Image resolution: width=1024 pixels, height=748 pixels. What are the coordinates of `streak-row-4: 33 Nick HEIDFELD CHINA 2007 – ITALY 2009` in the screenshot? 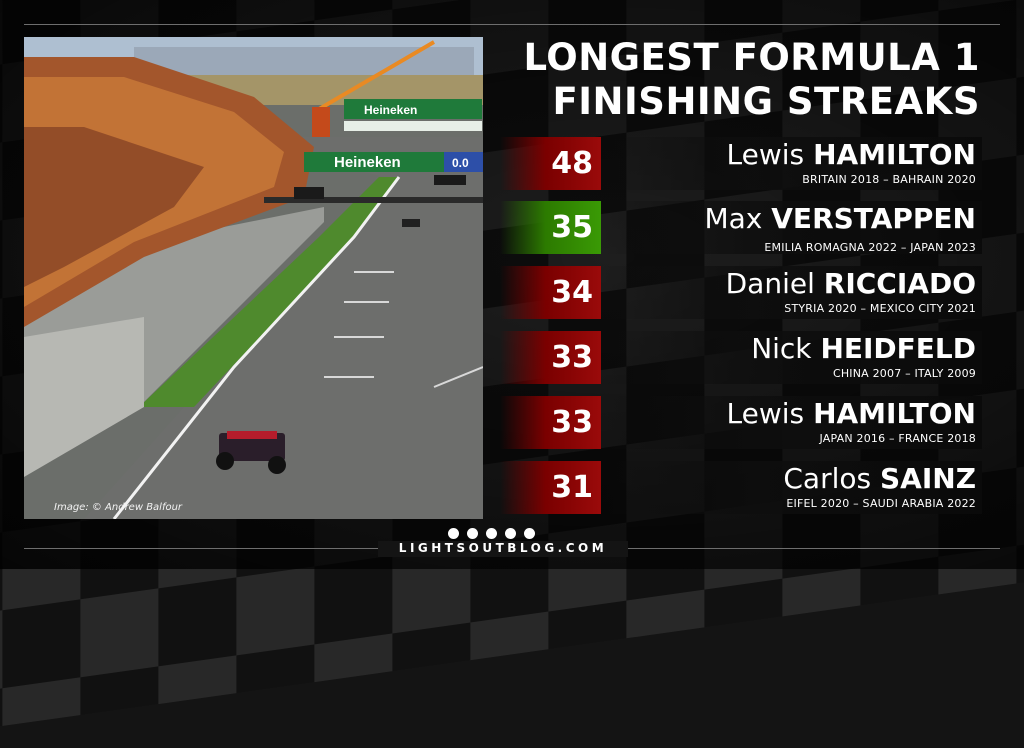 It's located at (741, 358).